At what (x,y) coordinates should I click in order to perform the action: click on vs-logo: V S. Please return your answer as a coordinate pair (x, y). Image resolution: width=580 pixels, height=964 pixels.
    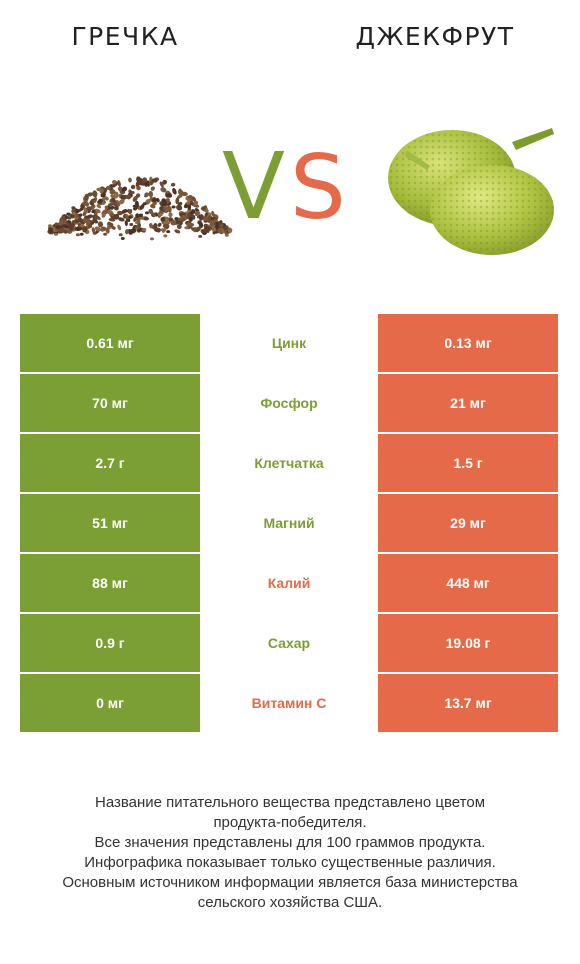
    Looking at the image, I should click on (284, 185).